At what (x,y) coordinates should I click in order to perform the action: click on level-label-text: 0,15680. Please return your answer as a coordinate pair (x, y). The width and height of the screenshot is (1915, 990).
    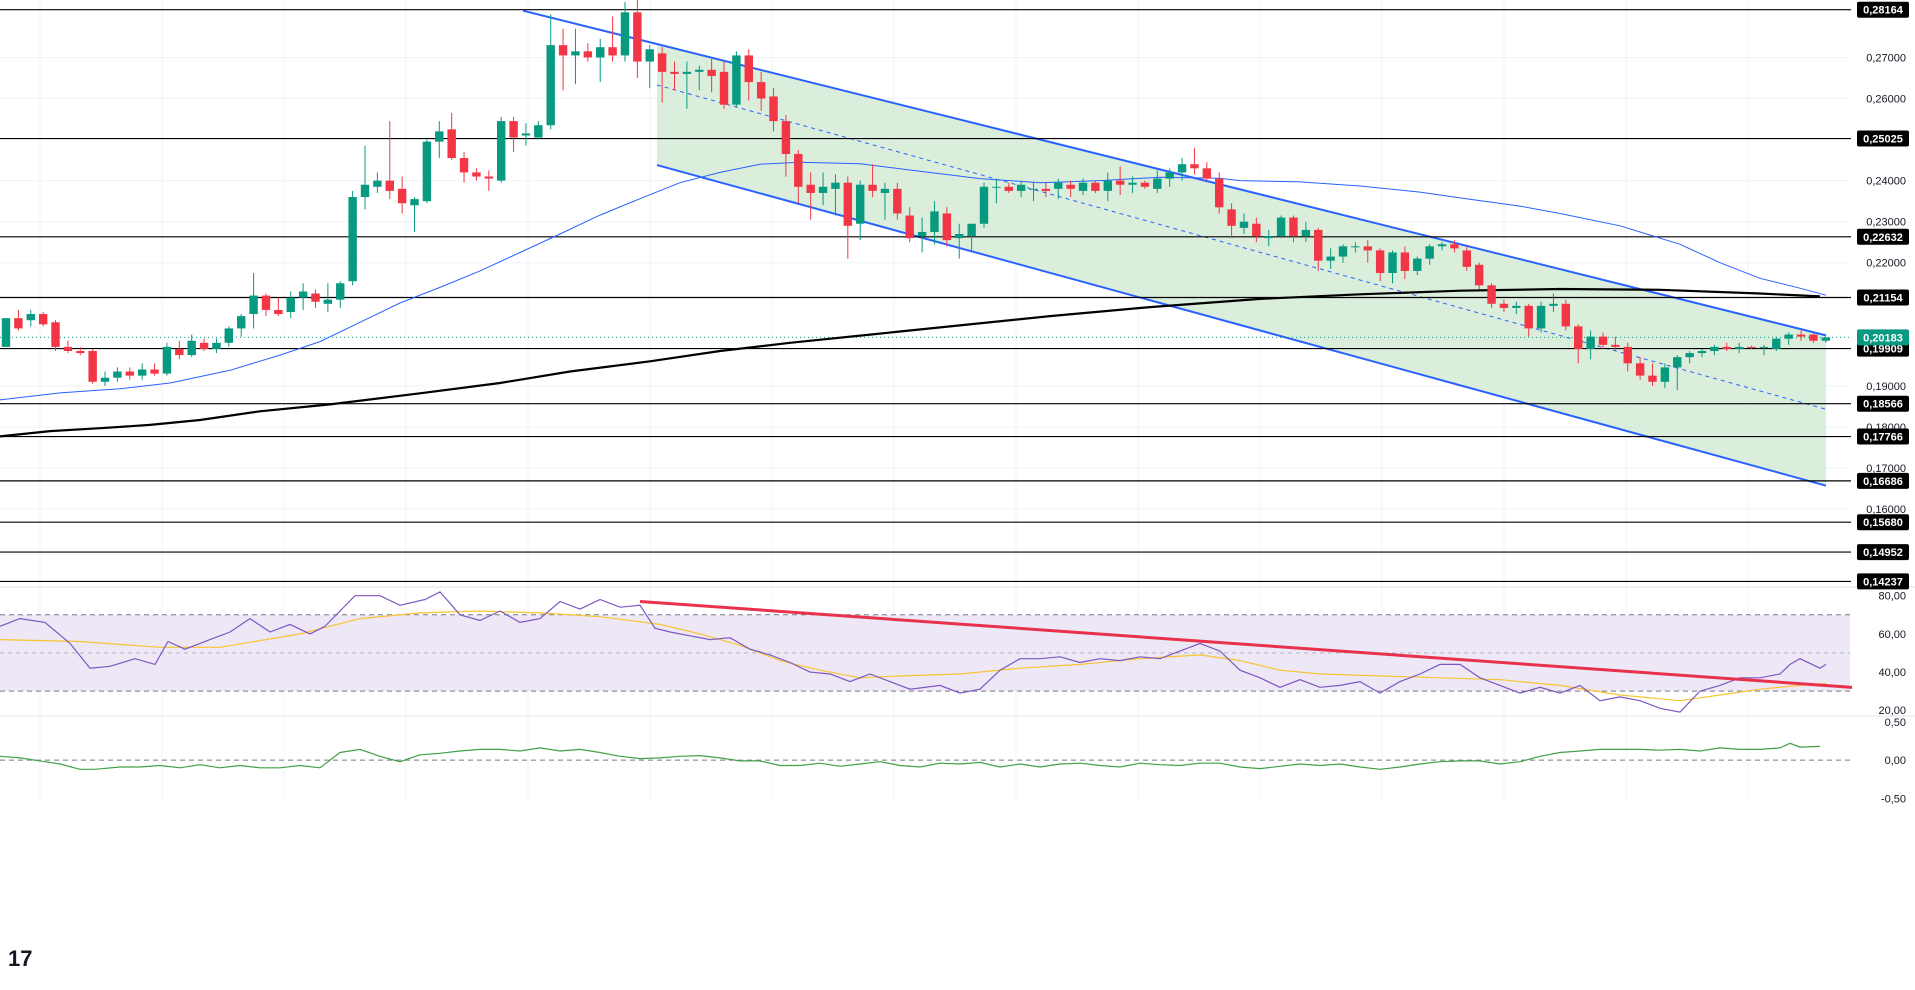
    Looking at the image, I should click on (1883, 523).